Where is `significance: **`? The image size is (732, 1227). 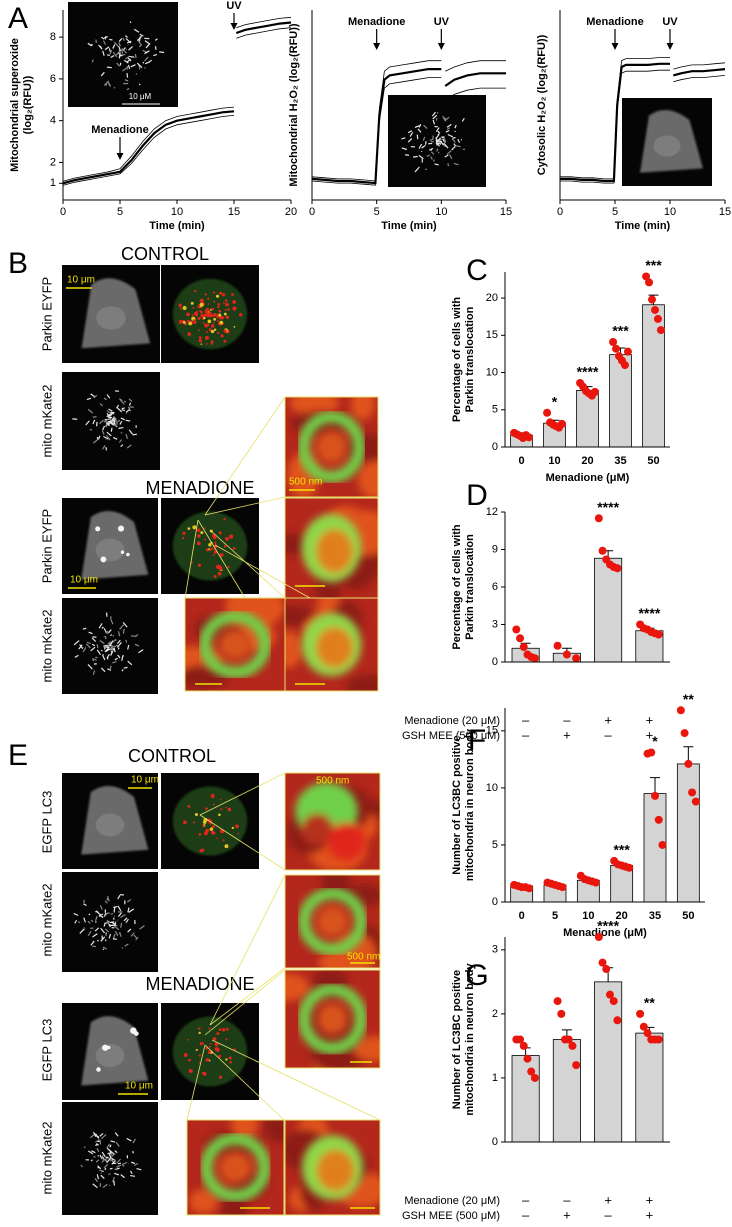 significance: ** is located at coordinates (688, 699).